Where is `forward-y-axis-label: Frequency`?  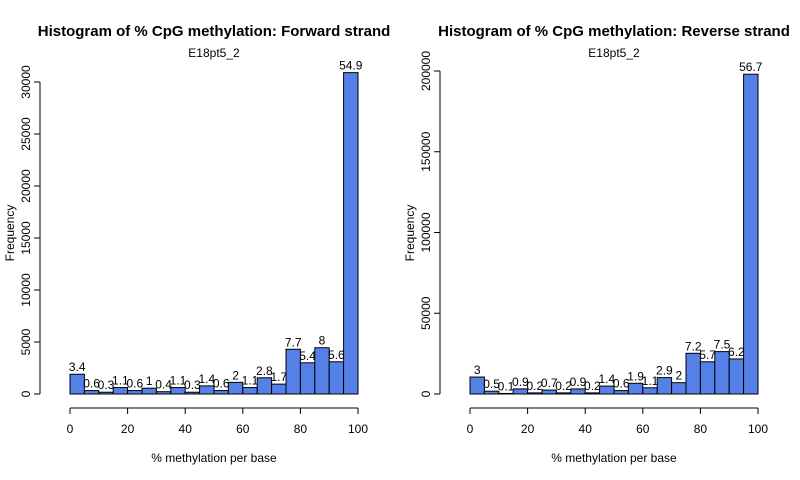 forward-y-axis-label: Frequency is located at coordinates (10, 233).